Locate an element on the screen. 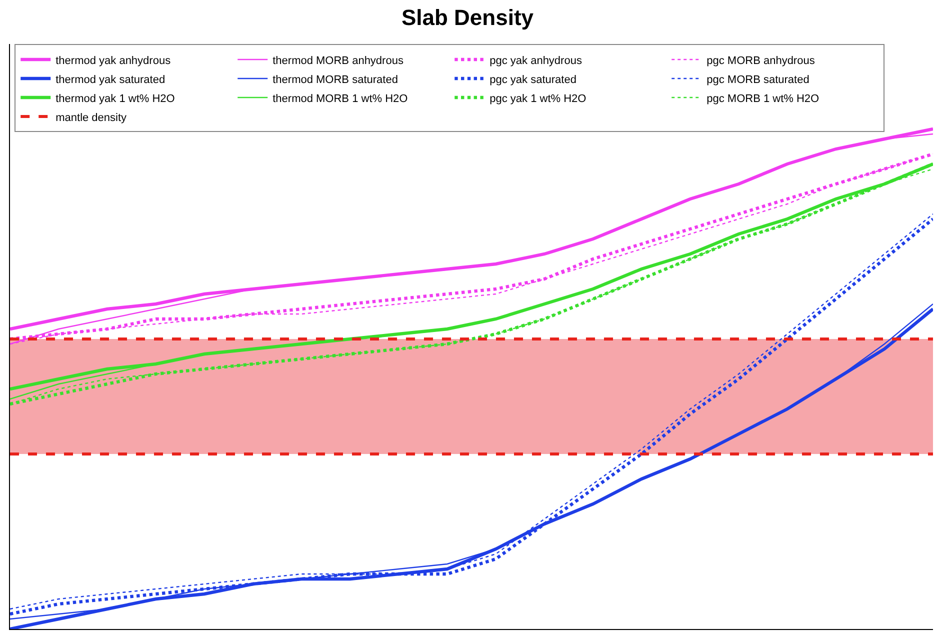  legend-label: mantle density is located at coordinates (92, 118).